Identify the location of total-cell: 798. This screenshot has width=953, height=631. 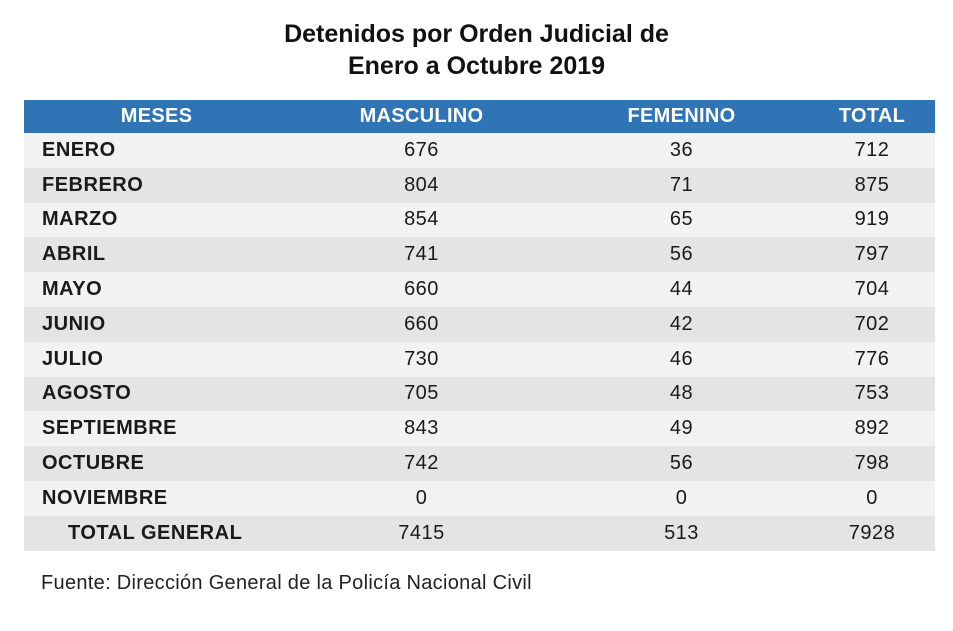
(872, 463).